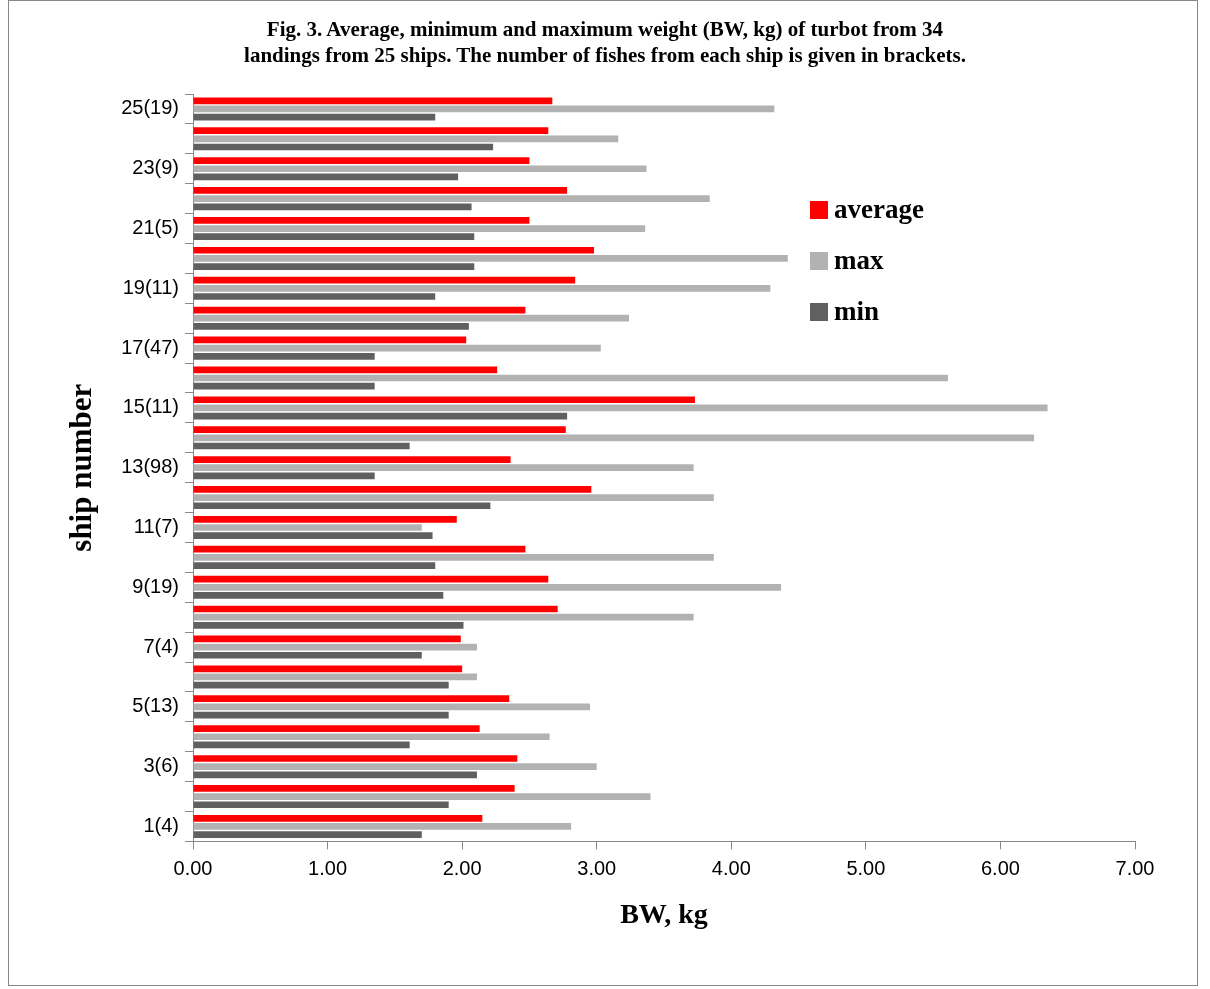  Describe the element at coordinates (156, 167) in the screenshot. I see `y-tick-label: 23(9)` at that location.